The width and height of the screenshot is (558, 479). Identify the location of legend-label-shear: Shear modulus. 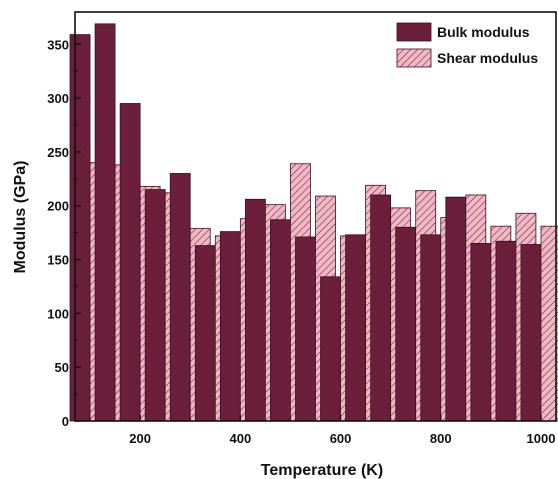
(487, 58).